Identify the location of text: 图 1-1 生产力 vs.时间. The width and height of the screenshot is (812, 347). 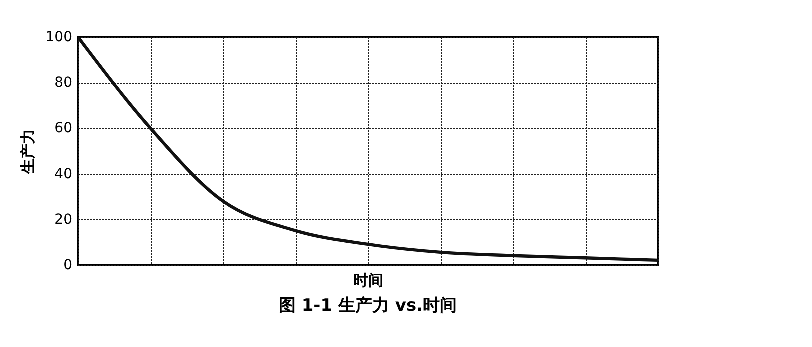
(368, 306).